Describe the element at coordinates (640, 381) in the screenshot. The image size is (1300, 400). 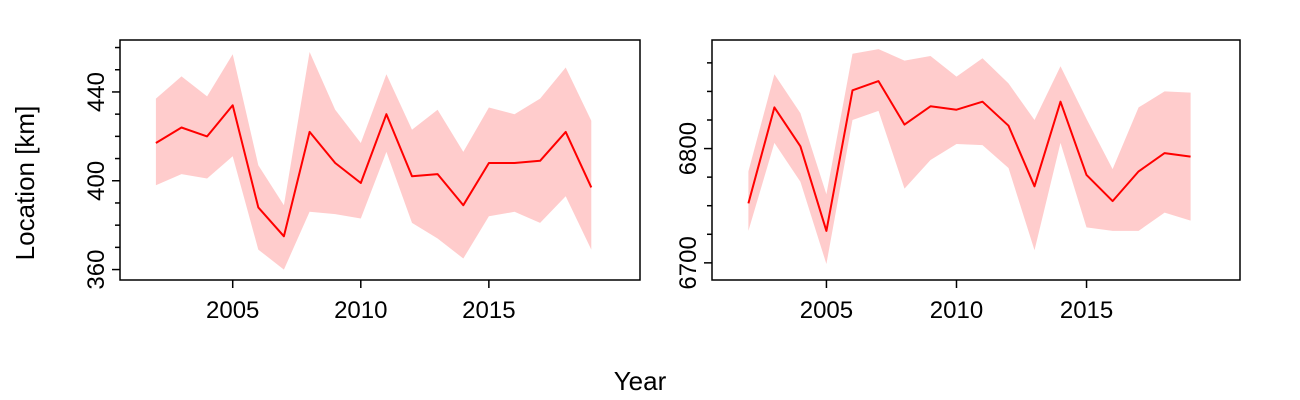
I see `x-axis-title: Year` at that location.